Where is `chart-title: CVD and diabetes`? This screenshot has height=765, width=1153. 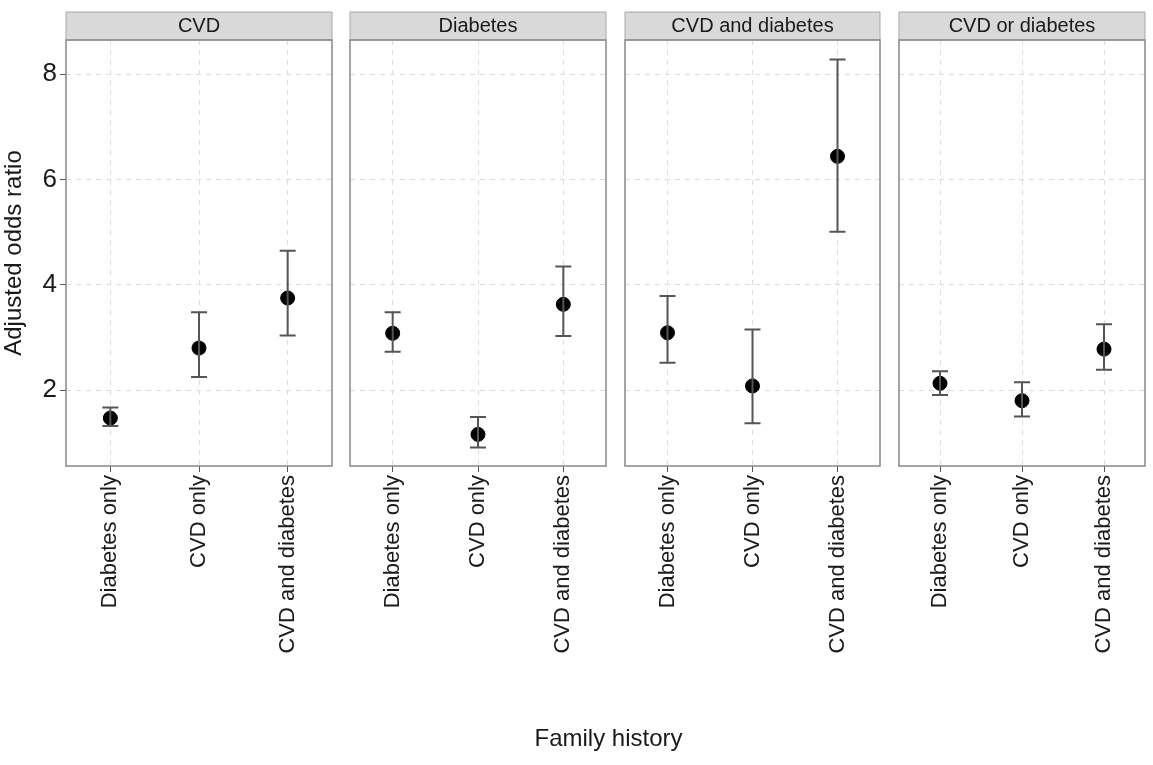 chart-title: CVD and diabetes is located at coordinates (752, 24).